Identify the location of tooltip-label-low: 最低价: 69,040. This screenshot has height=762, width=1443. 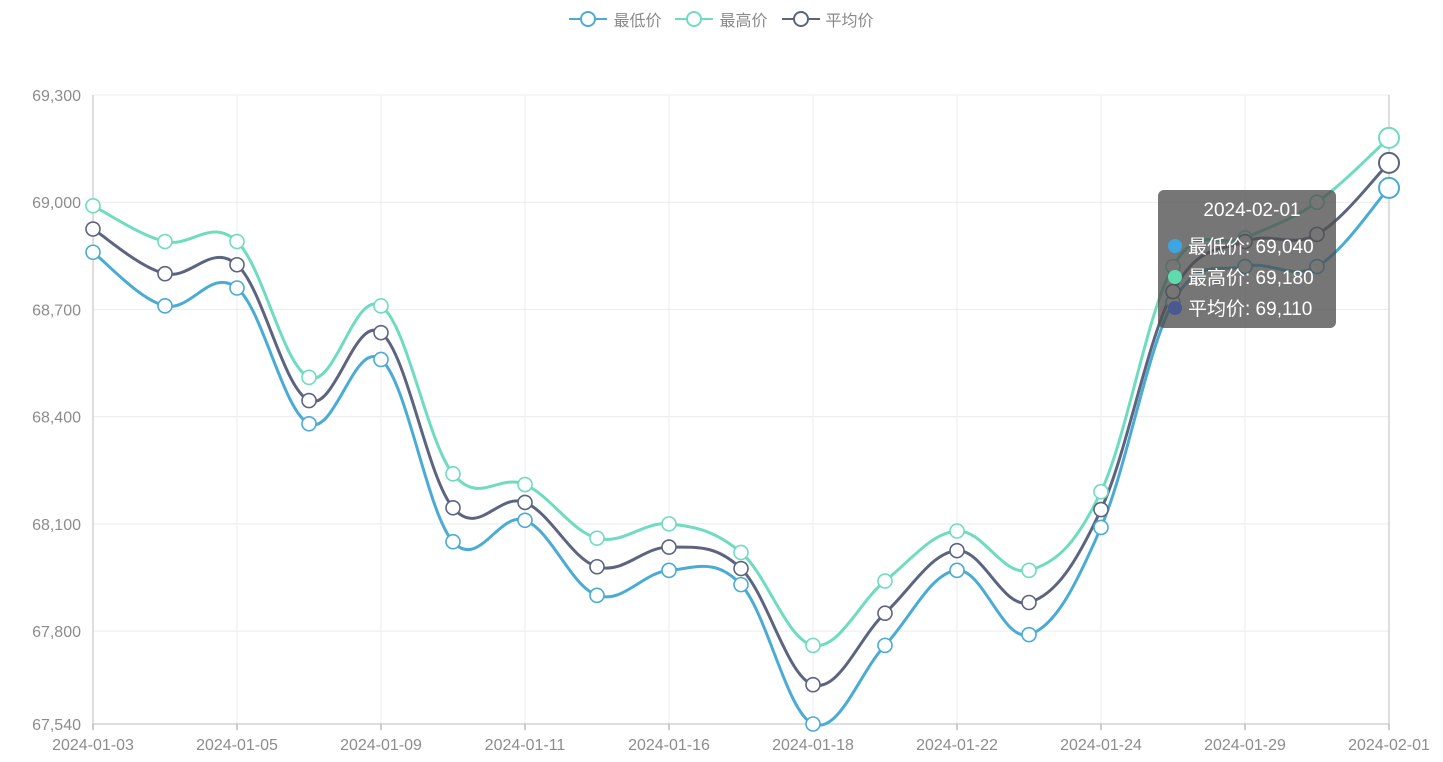
(1251, 247).